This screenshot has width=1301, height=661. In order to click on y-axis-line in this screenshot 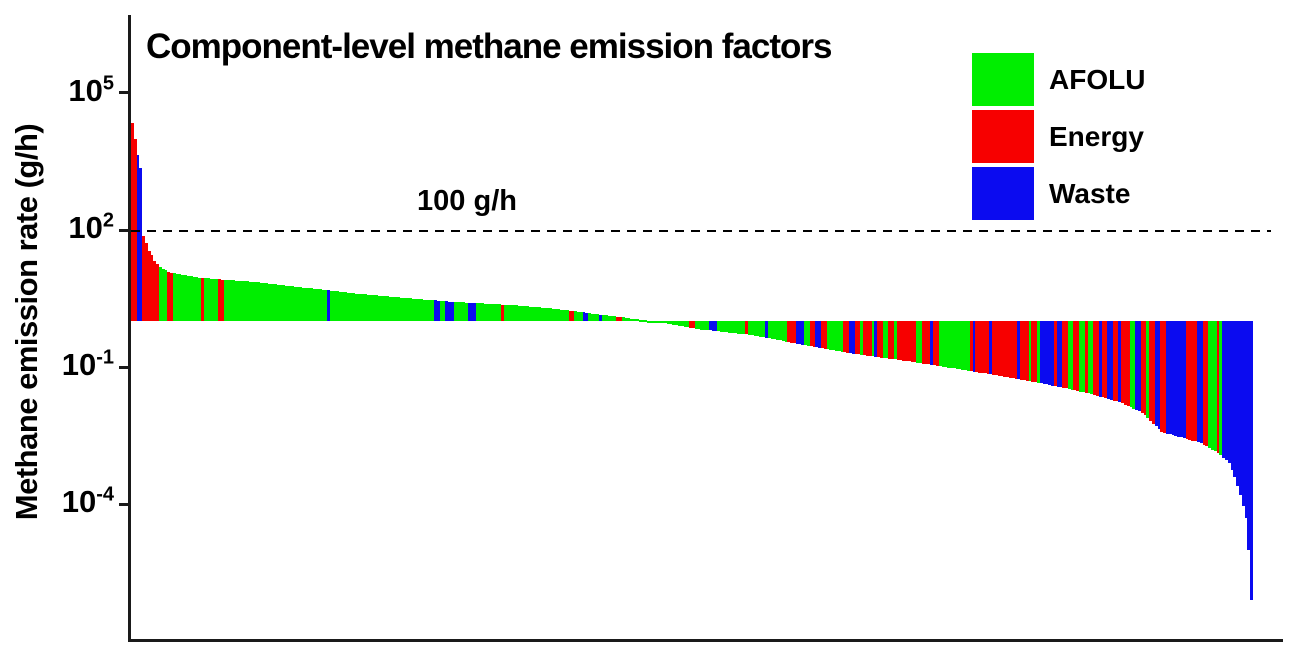, I will do `click(129, 328)`.